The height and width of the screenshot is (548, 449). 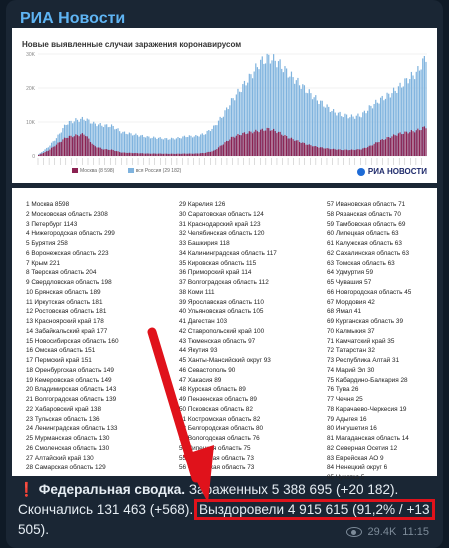 What do you see at coordinates (69, 282) in the screenshot?
I see `region-row: 9 Свердловская область 198` at bounding box center [69, 282].